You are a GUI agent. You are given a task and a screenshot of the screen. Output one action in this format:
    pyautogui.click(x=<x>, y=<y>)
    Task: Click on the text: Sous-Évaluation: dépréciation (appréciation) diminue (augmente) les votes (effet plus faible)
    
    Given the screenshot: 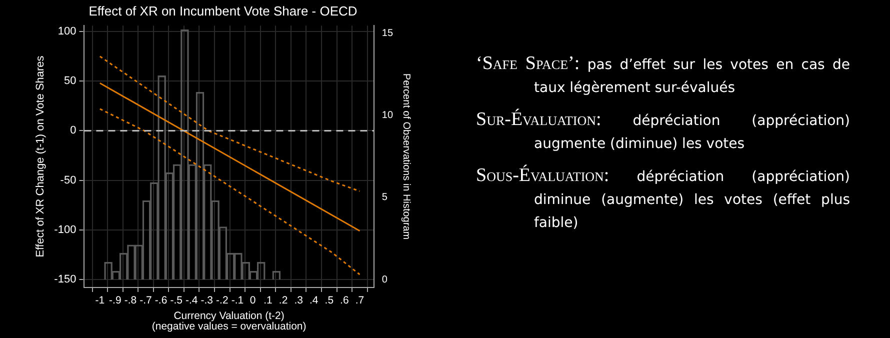 What is the action you would take?
    pyautogui.click(x=663, y=198)
    